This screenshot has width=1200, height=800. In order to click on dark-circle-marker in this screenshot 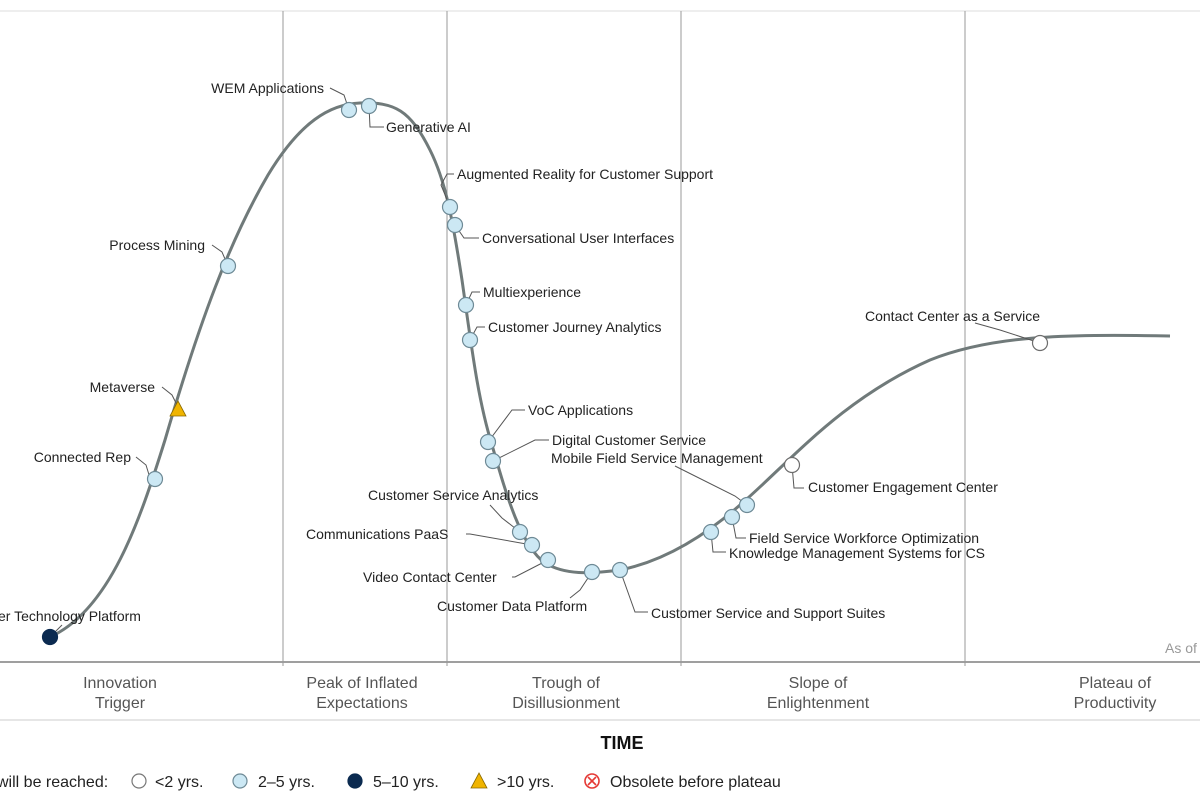, I will do `click(50, 637)`.